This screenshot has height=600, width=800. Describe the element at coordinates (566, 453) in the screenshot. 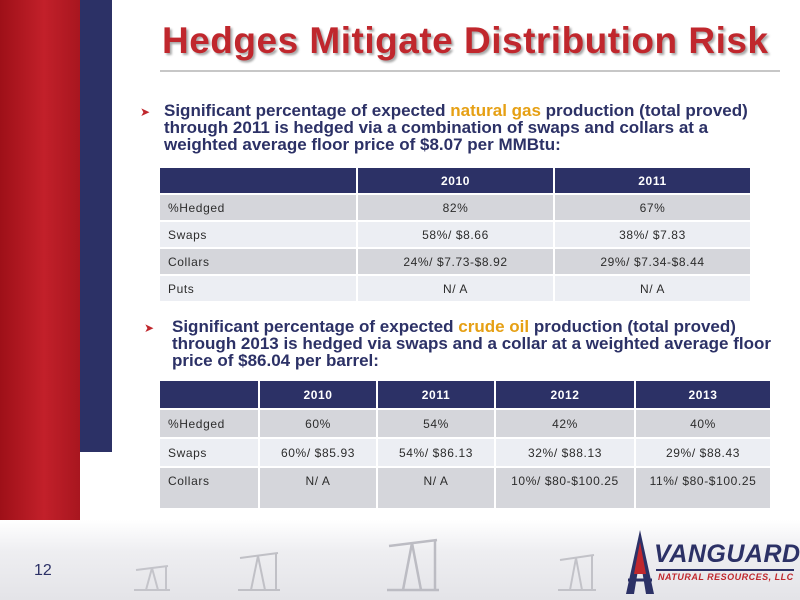

I see `table-cell: 32%/ $88.13` at that location.